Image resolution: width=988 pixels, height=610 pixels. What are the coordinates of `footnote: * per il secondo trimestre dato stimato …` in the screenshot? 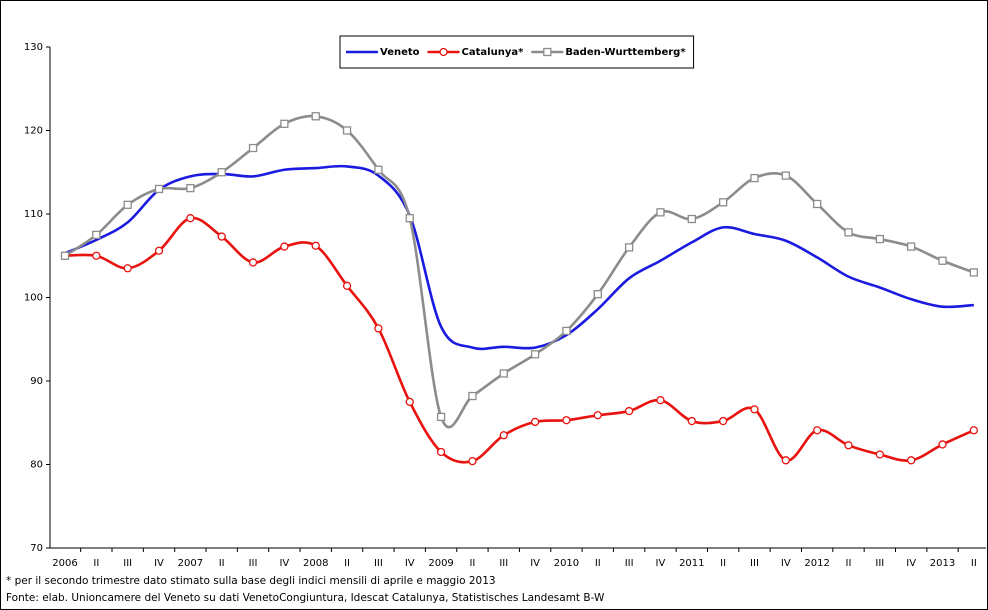 It's located at (251, 581).